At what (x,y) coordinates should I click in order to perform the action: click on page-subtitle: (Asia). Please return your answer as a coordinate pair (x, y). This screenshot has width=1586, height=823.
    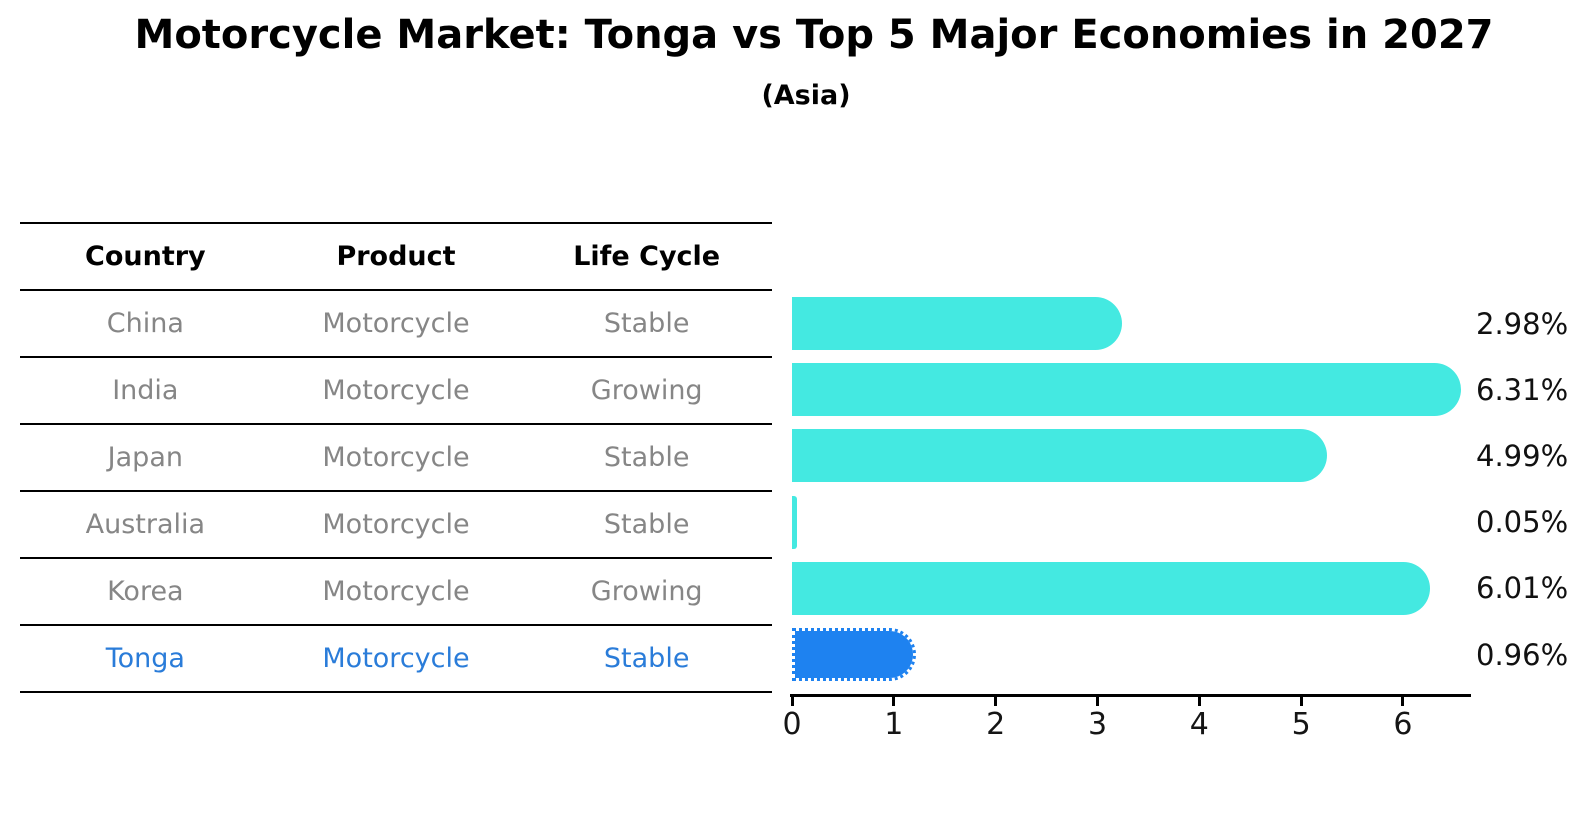
    Looking at the image, I should click on (806, 95).